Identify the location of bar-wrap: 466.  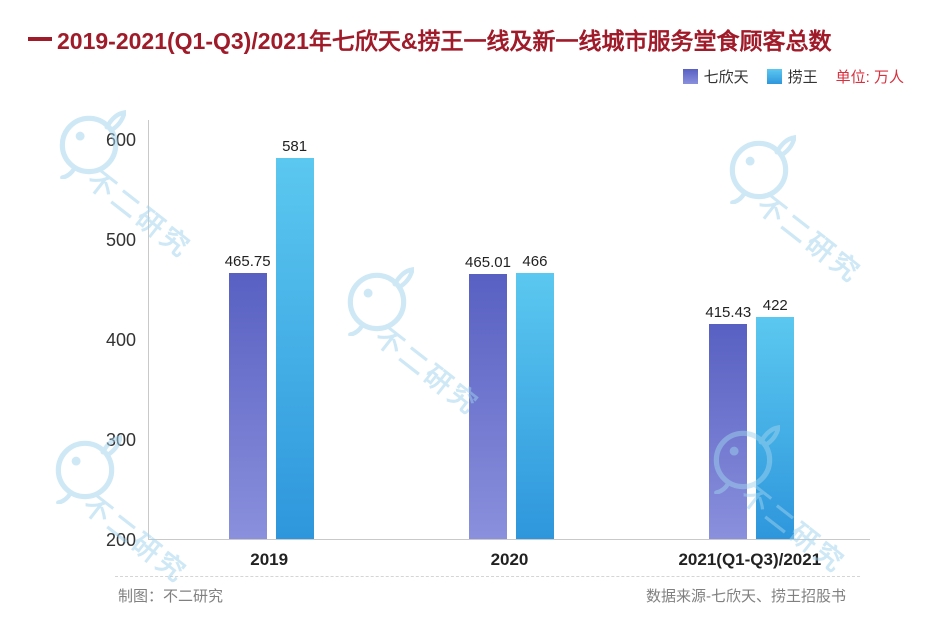
(534, 396).